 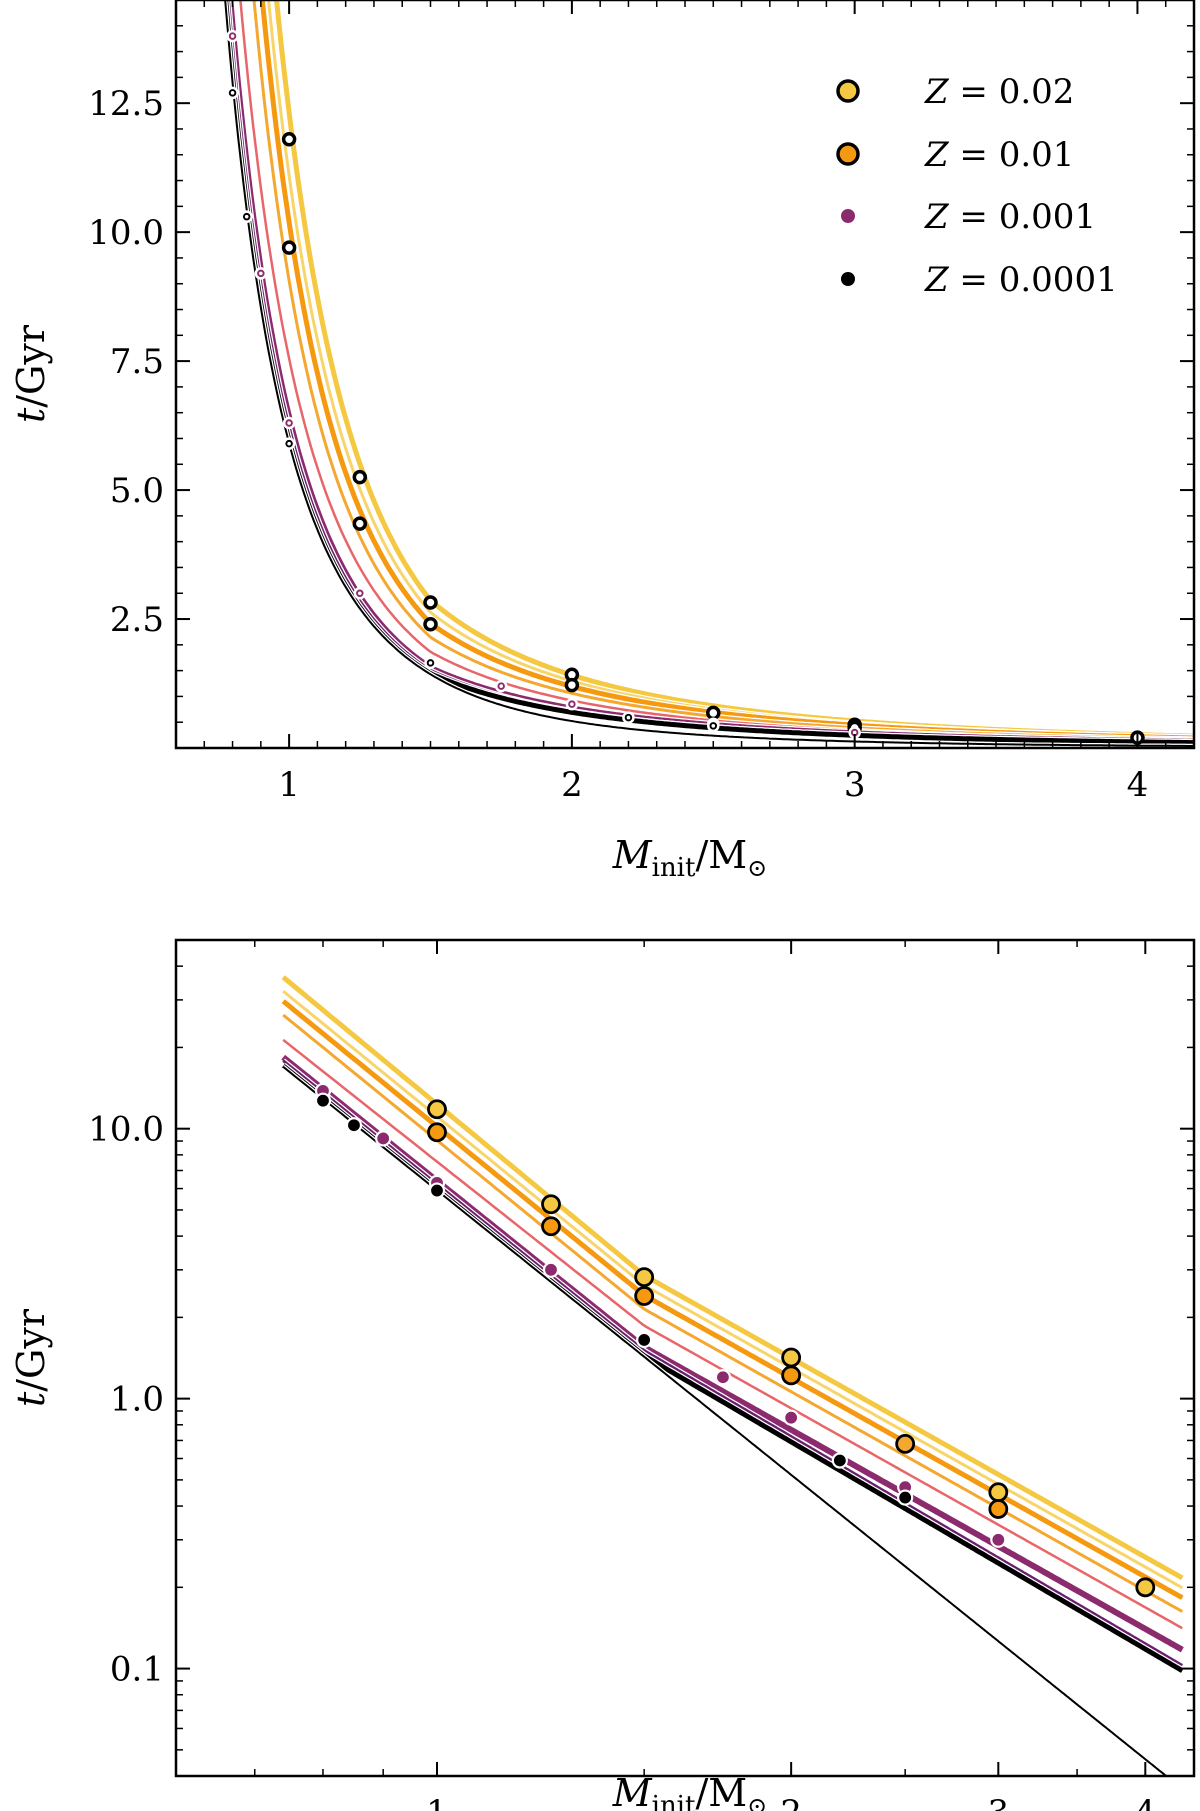 What do you see at coordinates (977, 186) in the screenshot?
I see `legend: Z = 0.02 Z = 0.01 Z = 0.001 Z = 0.0001` at bounding box center [977, 186].